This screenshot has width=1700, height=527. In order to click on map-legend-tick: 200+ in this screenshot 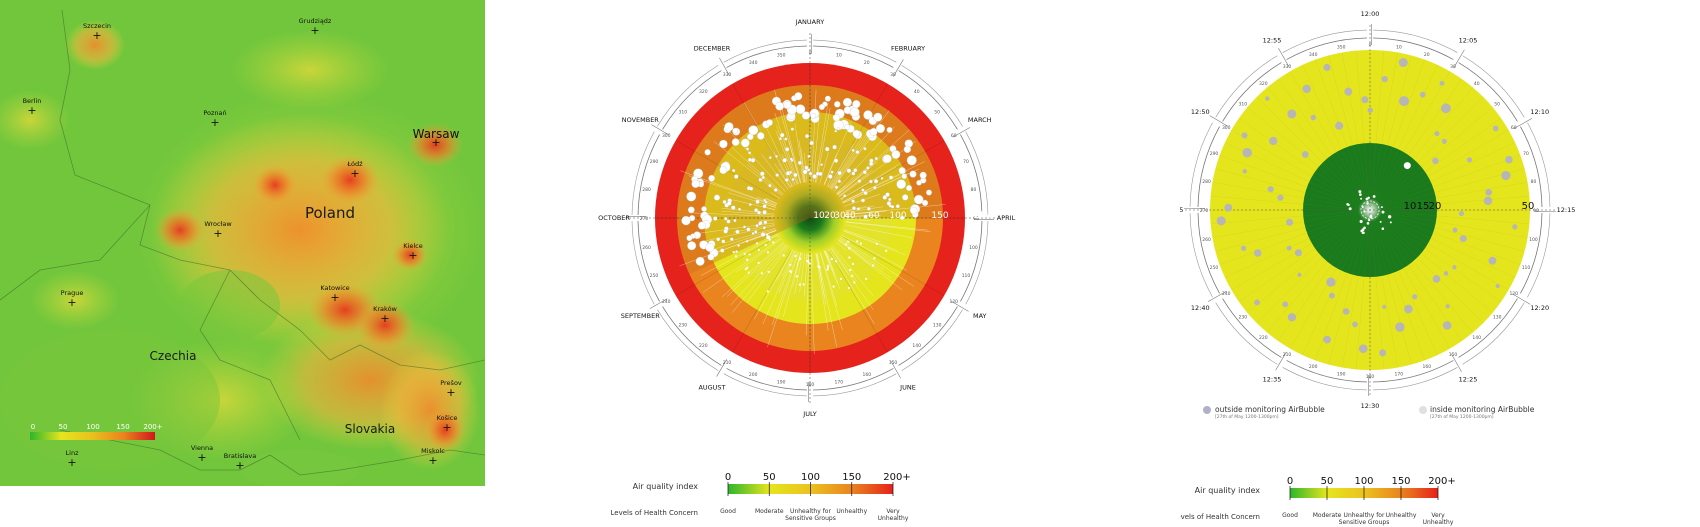, I will do `click(152, 427)`.